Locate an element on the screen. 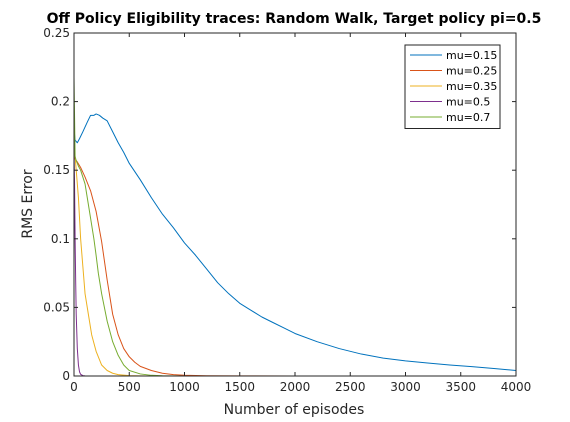 The width and height of the screenshot is (570, 422). x-axis-label: Number of episodes is located at coordinates (294, 410).